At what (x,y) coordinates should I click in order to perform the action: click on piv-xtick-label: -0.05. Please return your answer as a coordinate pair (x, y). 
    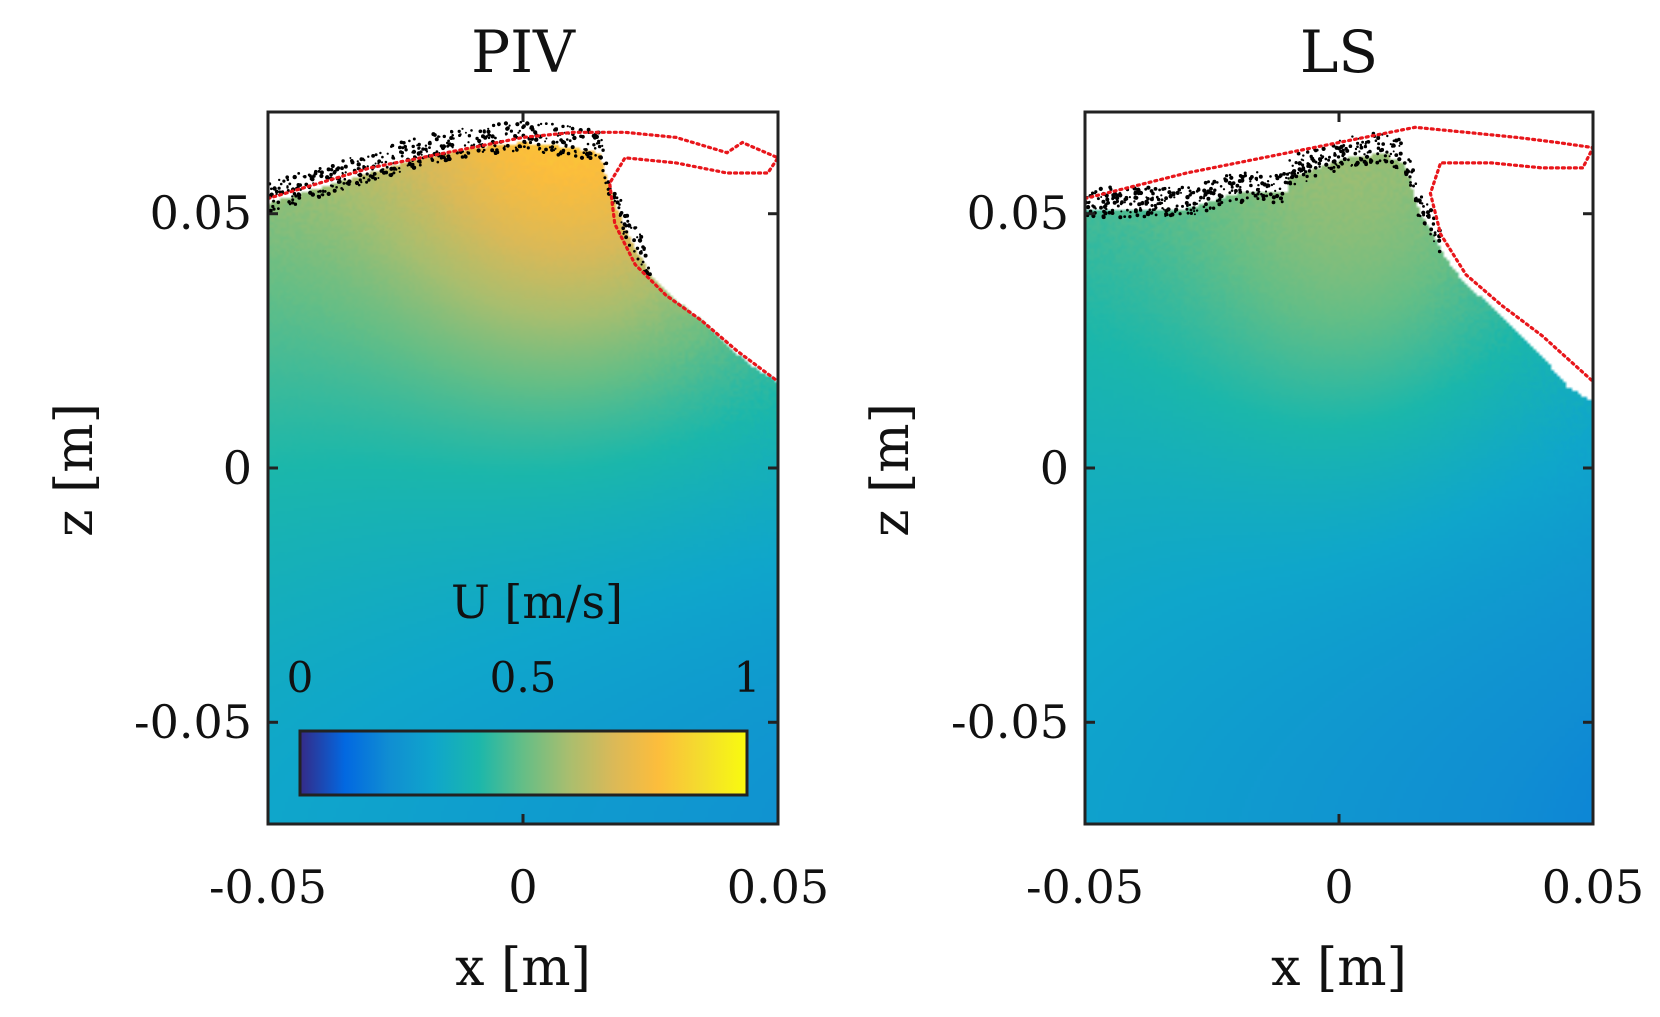
    Looking at the image, I should click on (268, 887).